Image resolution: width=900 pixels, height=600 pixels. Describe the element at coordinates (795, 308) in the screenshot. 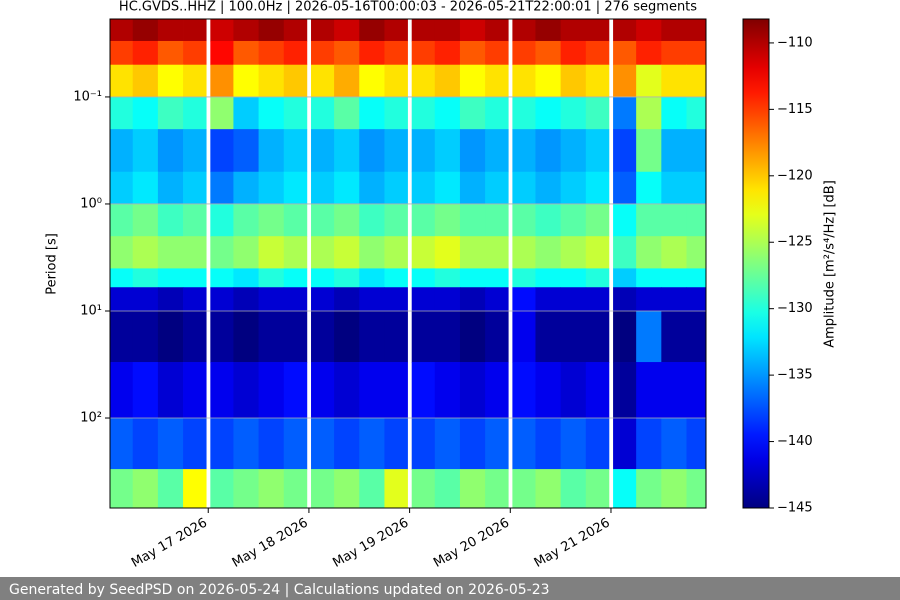

I see `colorbar-tick-label: −130` at that location.